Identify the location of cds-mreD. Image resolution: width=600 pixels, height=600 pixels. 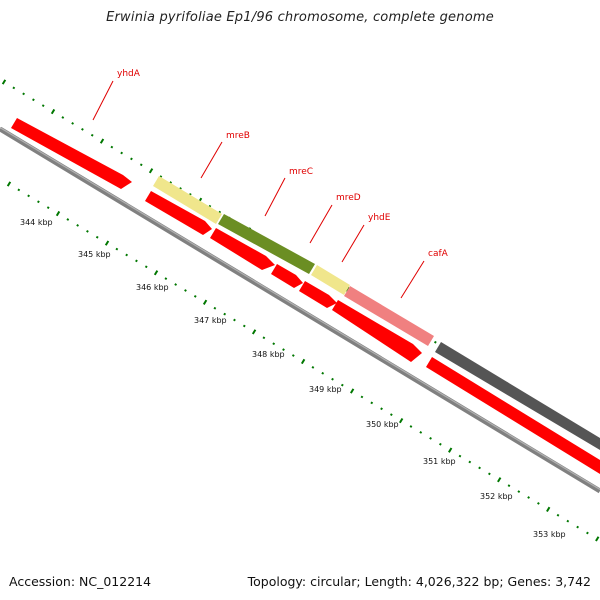
(287, 276).